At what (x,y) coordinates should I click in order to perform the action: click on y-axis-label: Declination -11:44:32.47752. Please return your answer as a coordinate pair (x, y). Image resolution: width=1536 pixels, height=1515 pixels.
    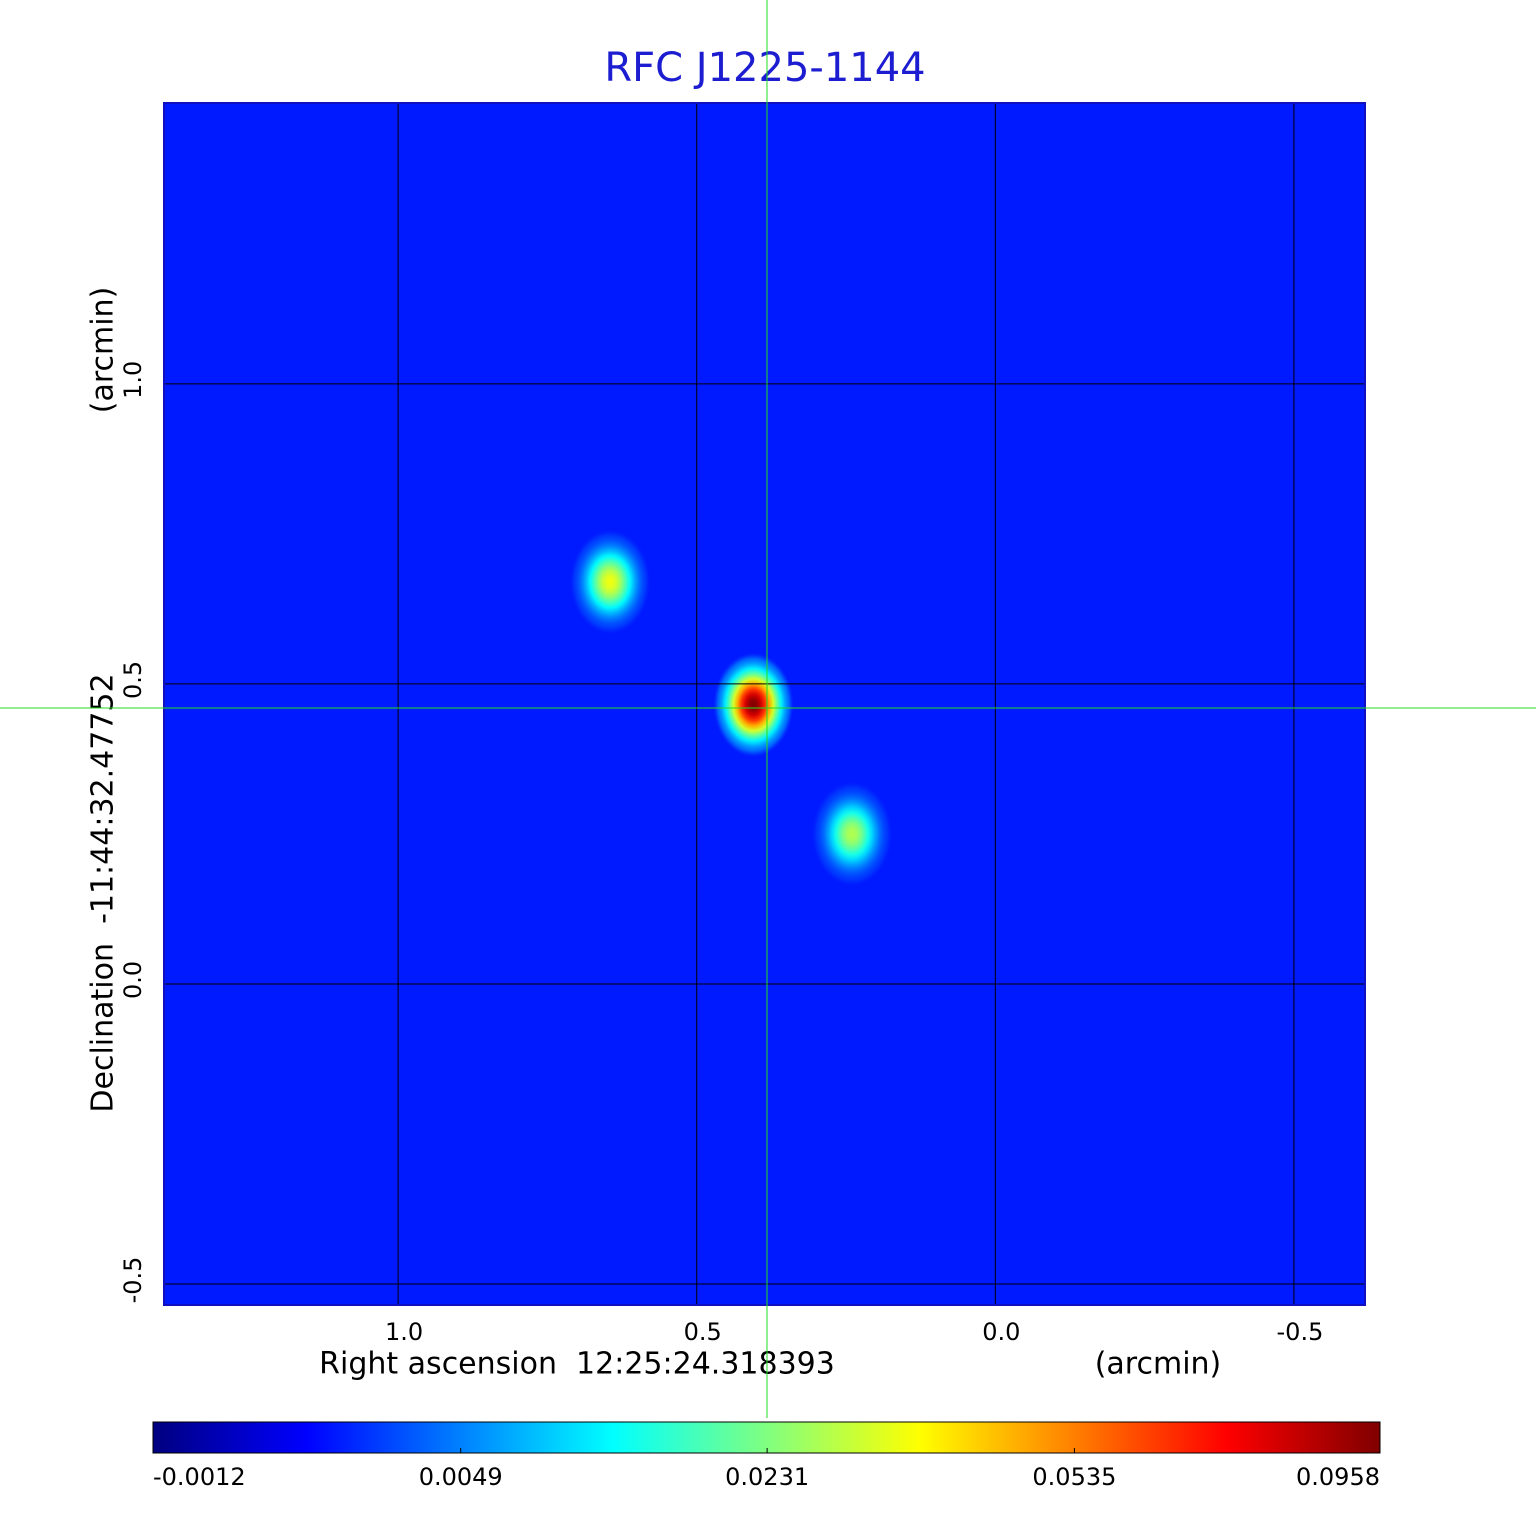
    Looking at the image, I should click on (103, 892).